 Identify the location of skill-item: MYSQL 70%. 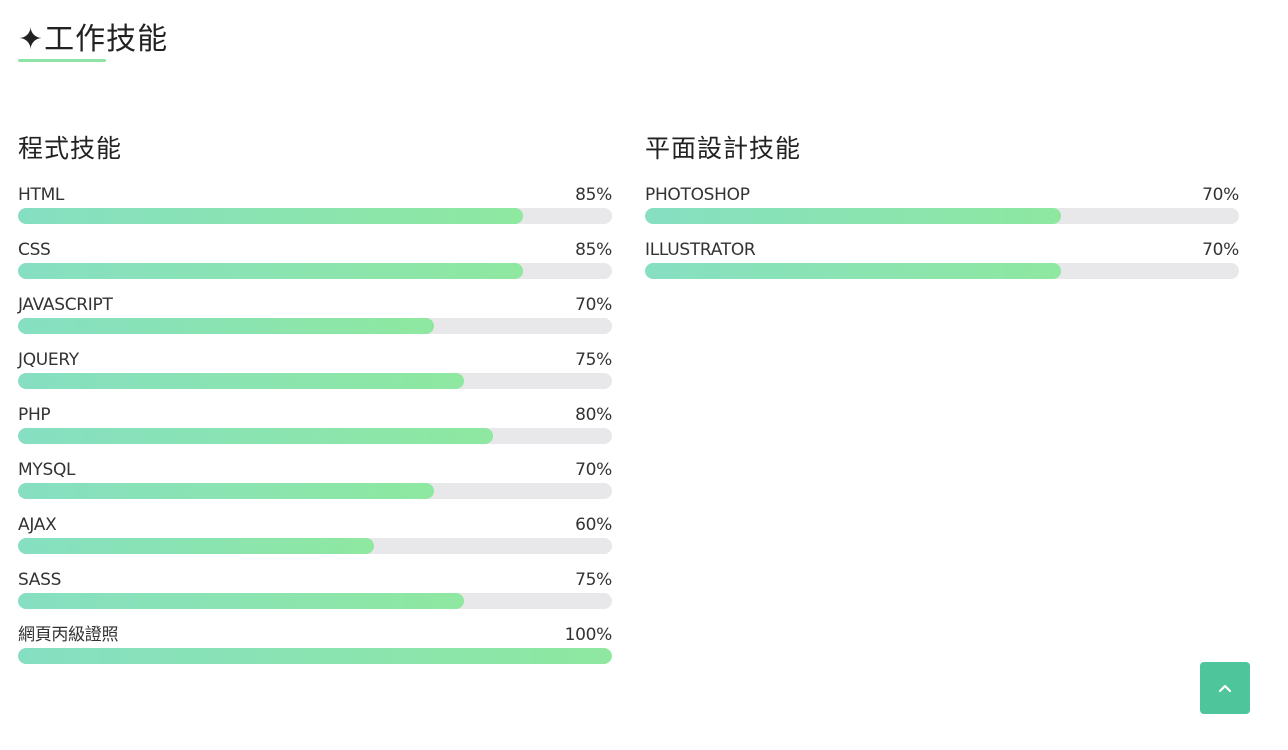
(315, 487).